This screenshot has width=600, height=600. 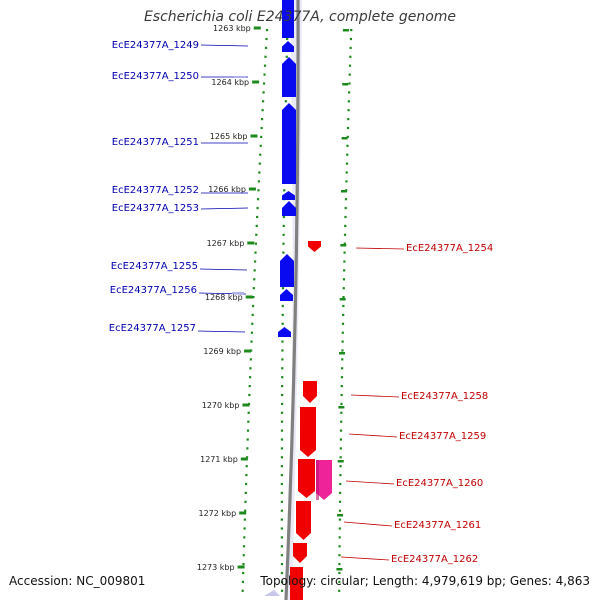 I want to click on forward-gene-label: EcE24377A_1252, so click(x=155, y=190).